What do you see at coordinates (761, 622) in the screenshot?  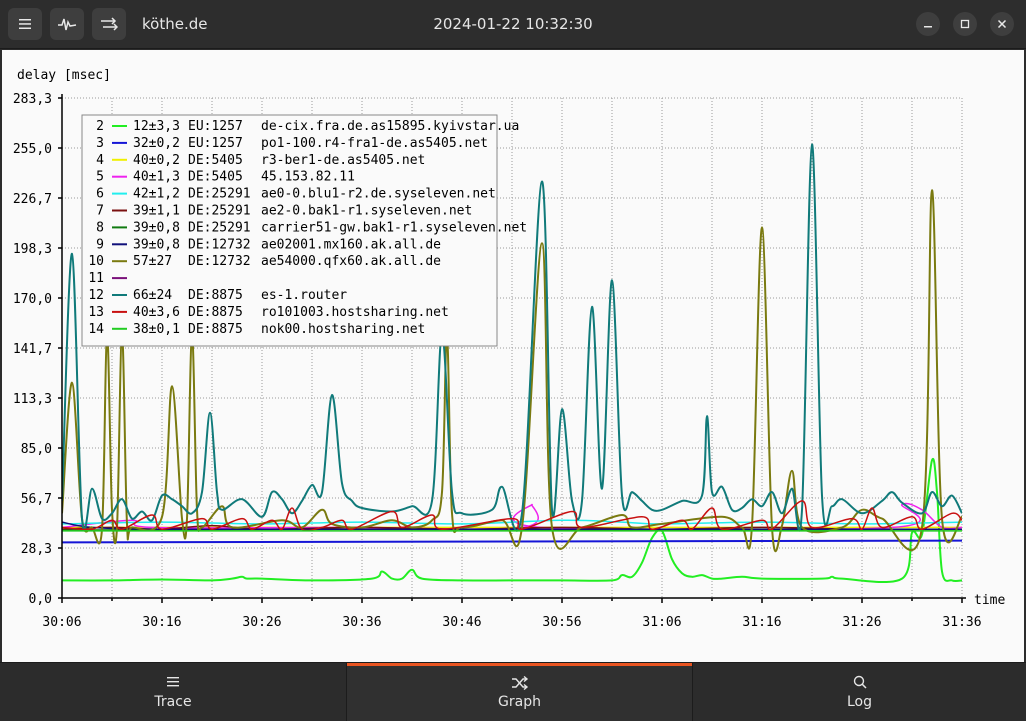 I see `x-tick-label: 31:16` at bounding box center [761, 622].